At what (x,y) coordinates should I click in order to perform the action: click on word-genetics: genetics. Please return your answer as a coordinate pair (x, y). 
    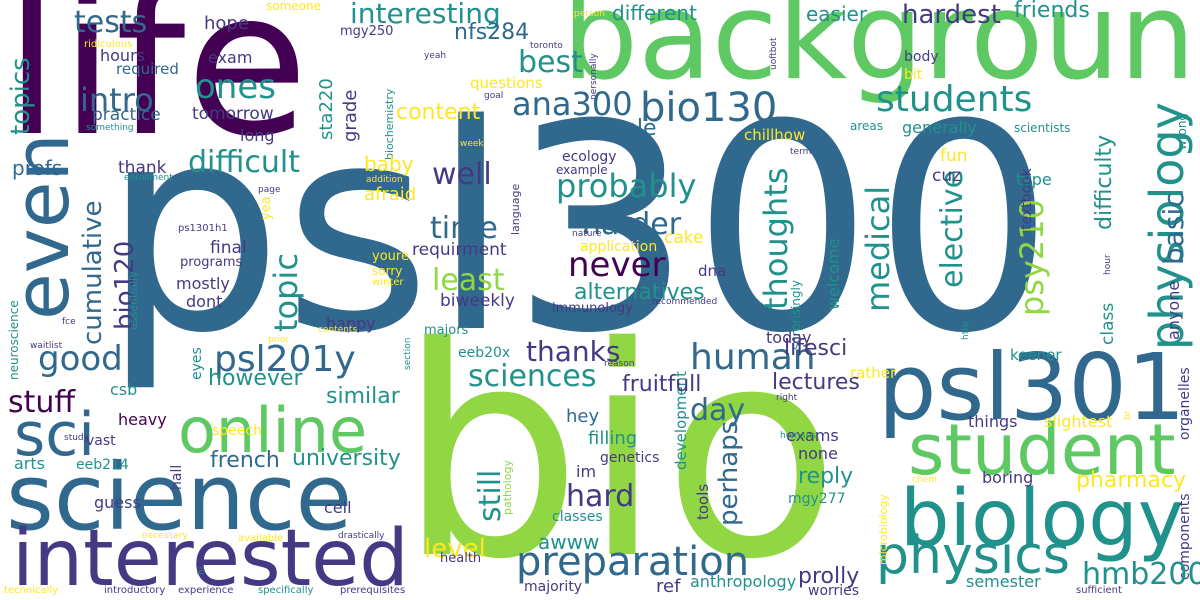
    Looking at the image, I should click on (630, 458).